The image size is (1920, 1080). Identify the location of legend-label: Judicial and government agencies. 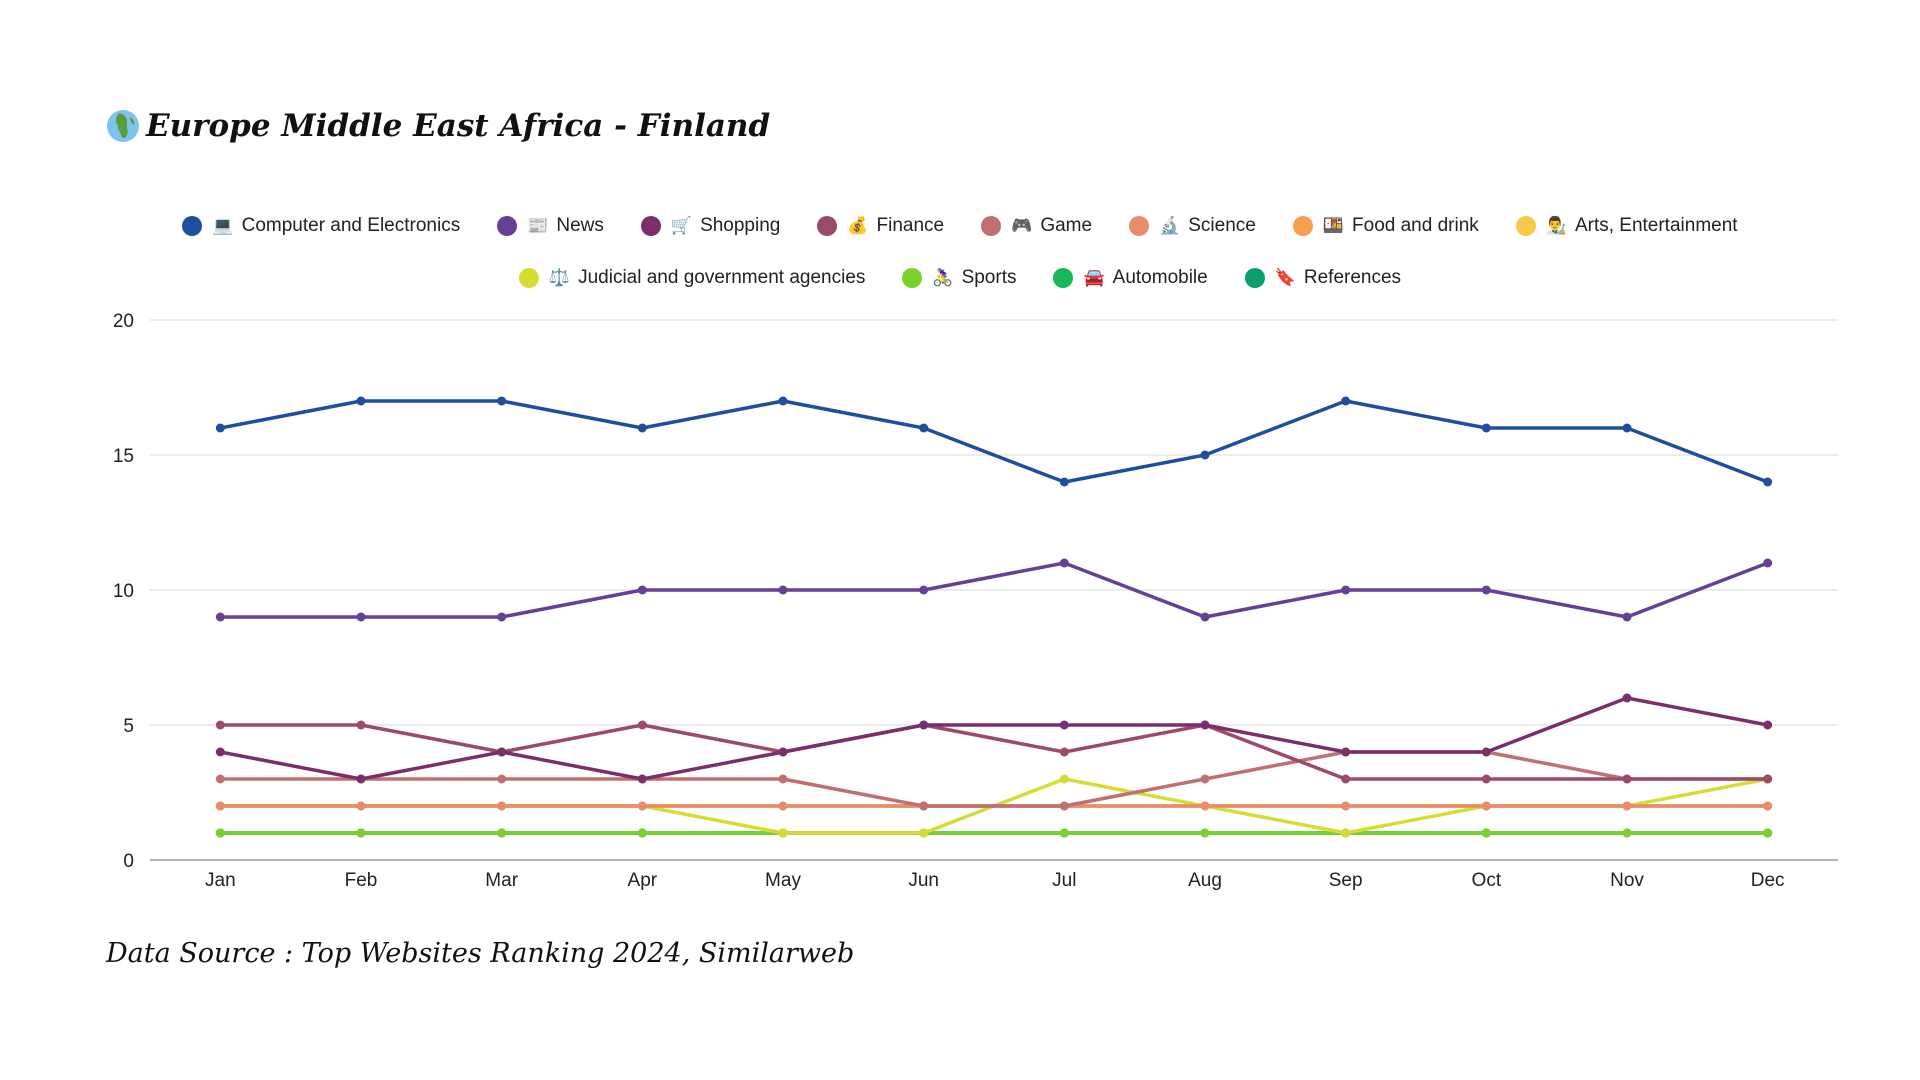
(722, 277).